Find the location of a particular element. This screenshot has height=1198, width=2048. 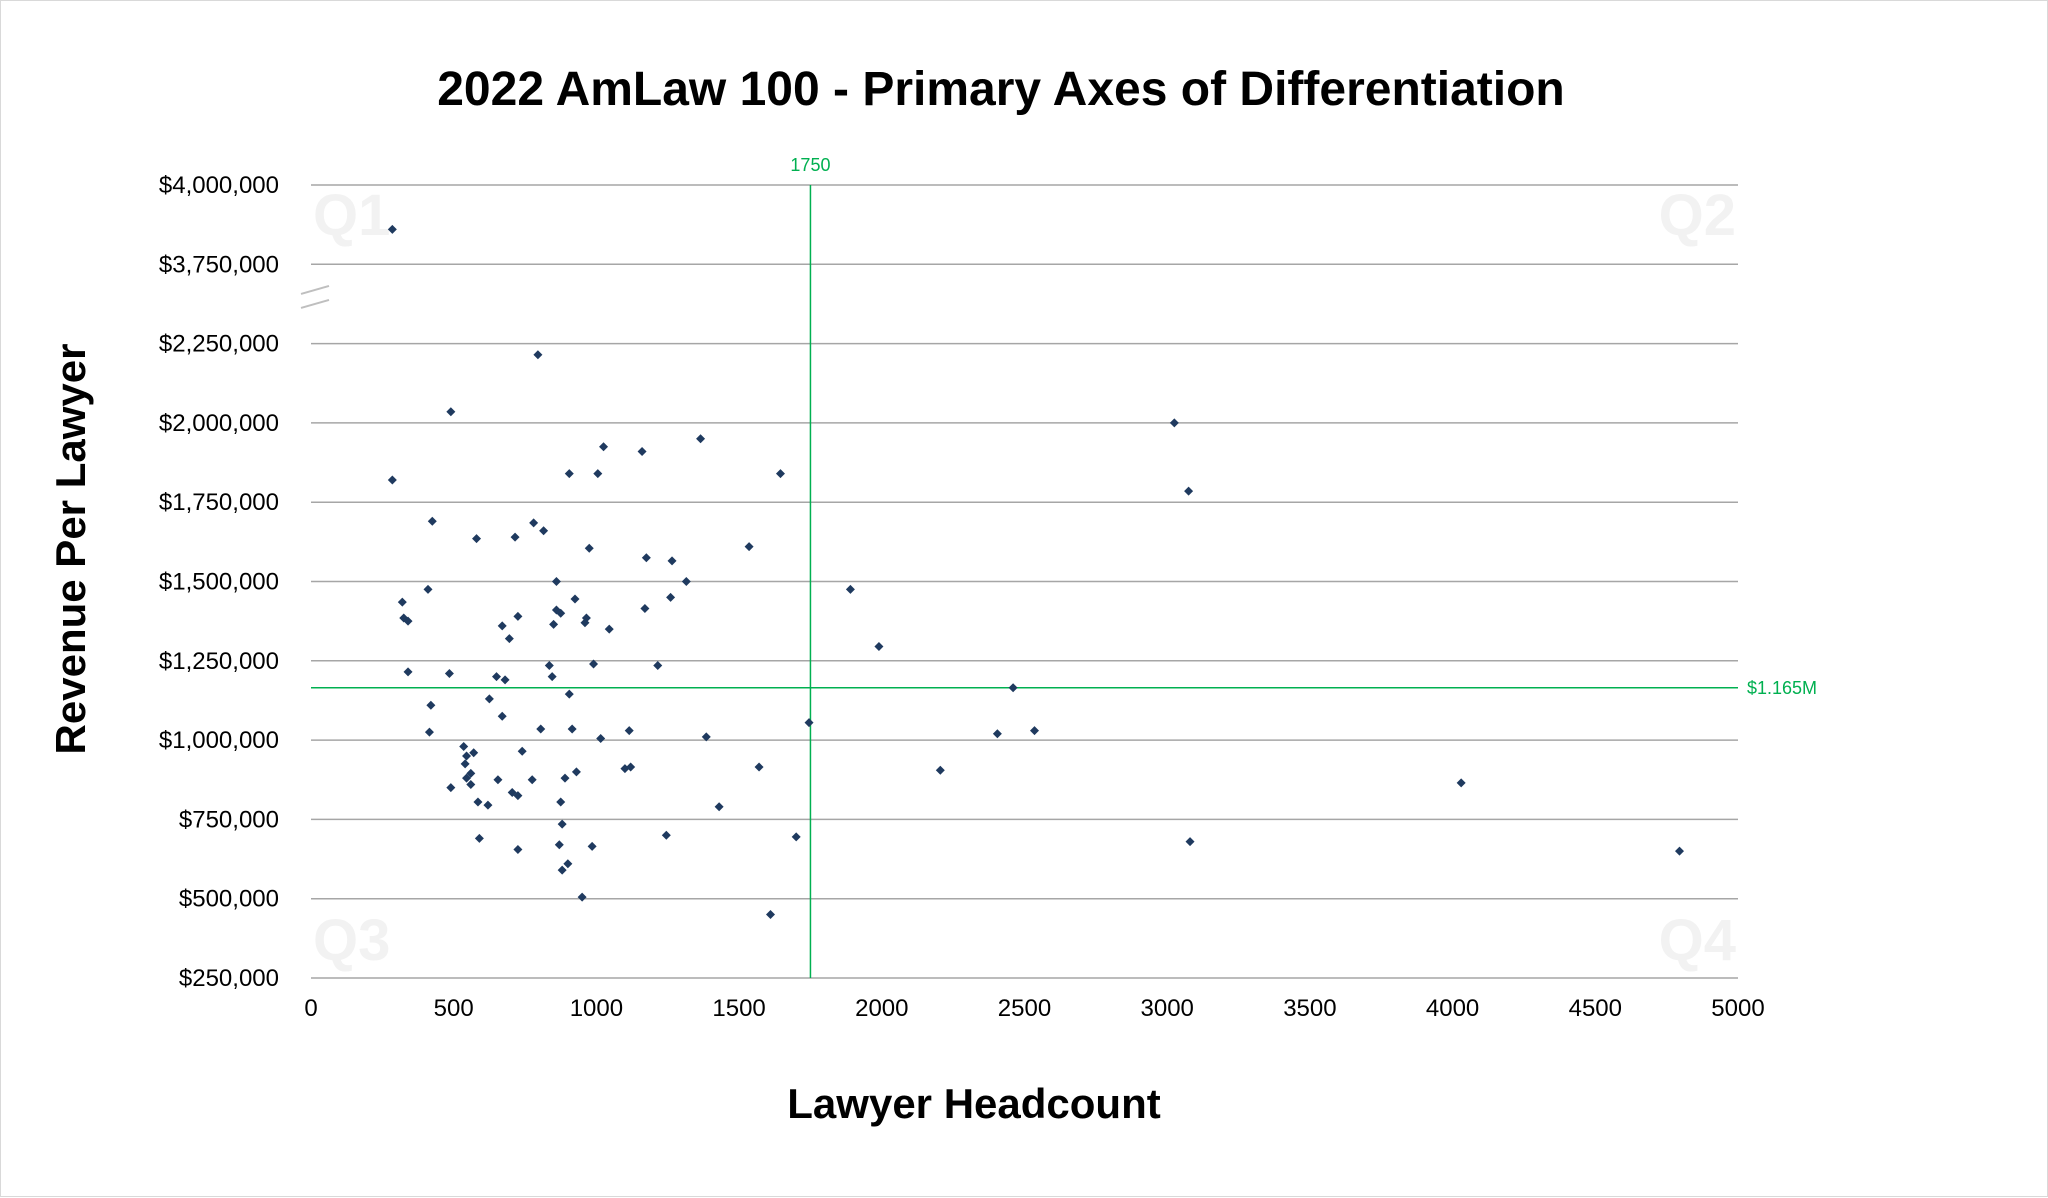

y-tick-label: $1,750,000 is located at coordinates (219, 502).